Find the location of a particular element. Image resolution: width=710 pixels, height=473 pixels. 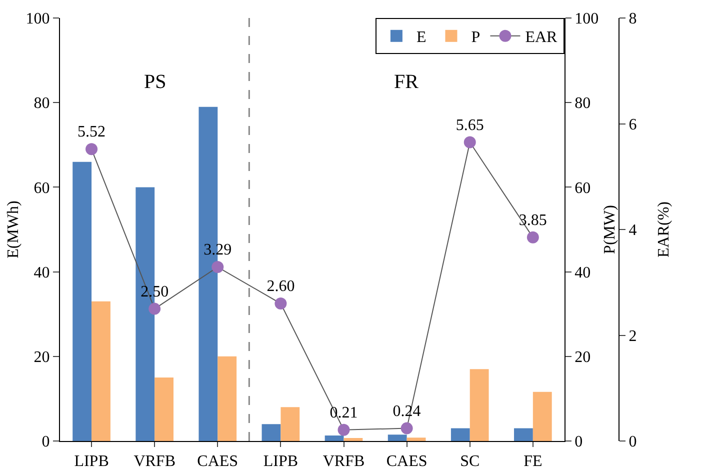

y3-tick-label: 8 is located at coordinates (632, 19).